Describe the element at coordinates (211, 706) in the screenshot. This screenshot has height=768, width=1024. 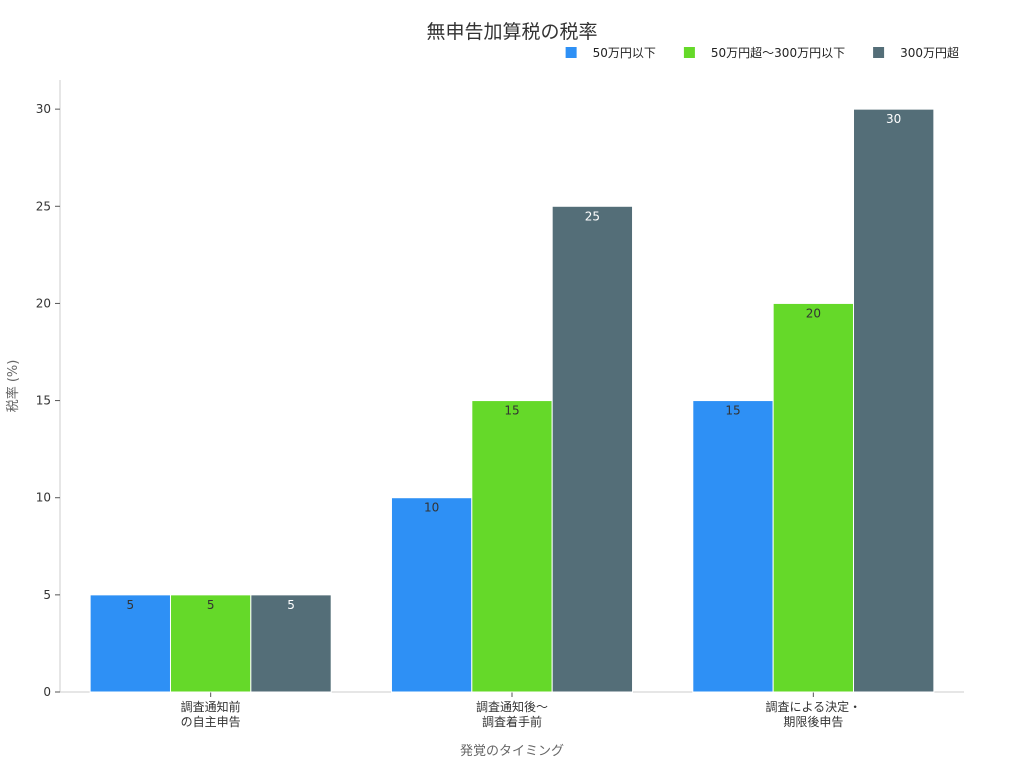
I see `x-tick-label: 調査通知前` at that location.